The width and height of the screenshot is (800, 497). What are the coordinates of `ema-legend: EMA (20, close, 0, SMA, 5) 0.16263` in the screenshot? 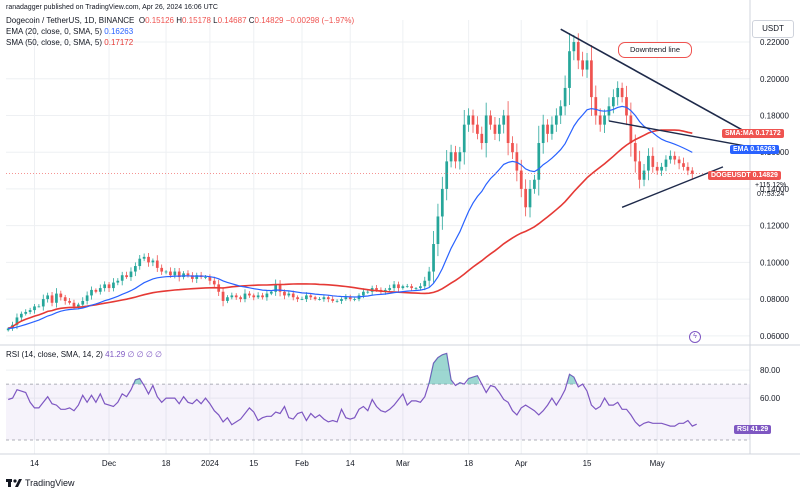 It's located at (69, 31).